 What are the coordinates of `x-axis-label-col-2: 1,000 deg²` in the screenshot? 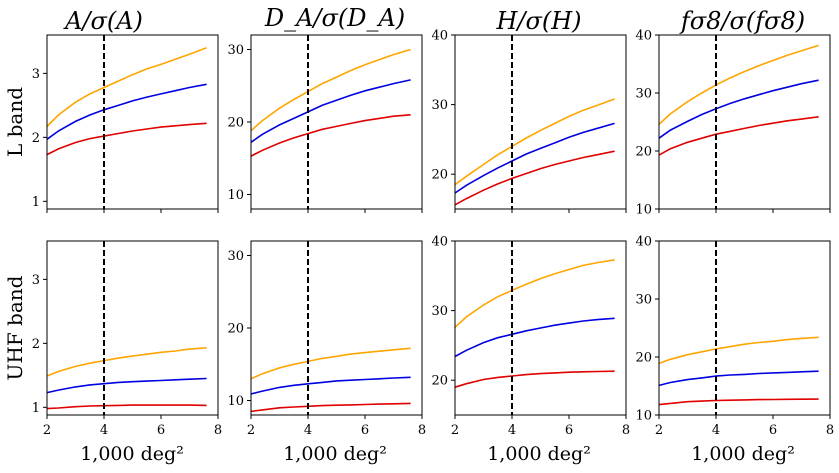 It's located at (335, 454).